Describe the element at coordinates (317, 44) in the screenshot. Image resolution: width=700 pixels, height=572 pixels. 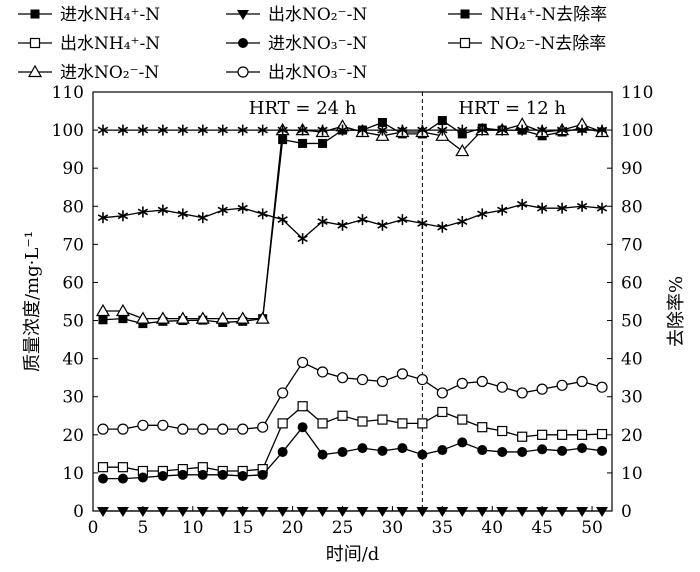
I see `legend-label: 进水NO₃⁻-N` at that location.